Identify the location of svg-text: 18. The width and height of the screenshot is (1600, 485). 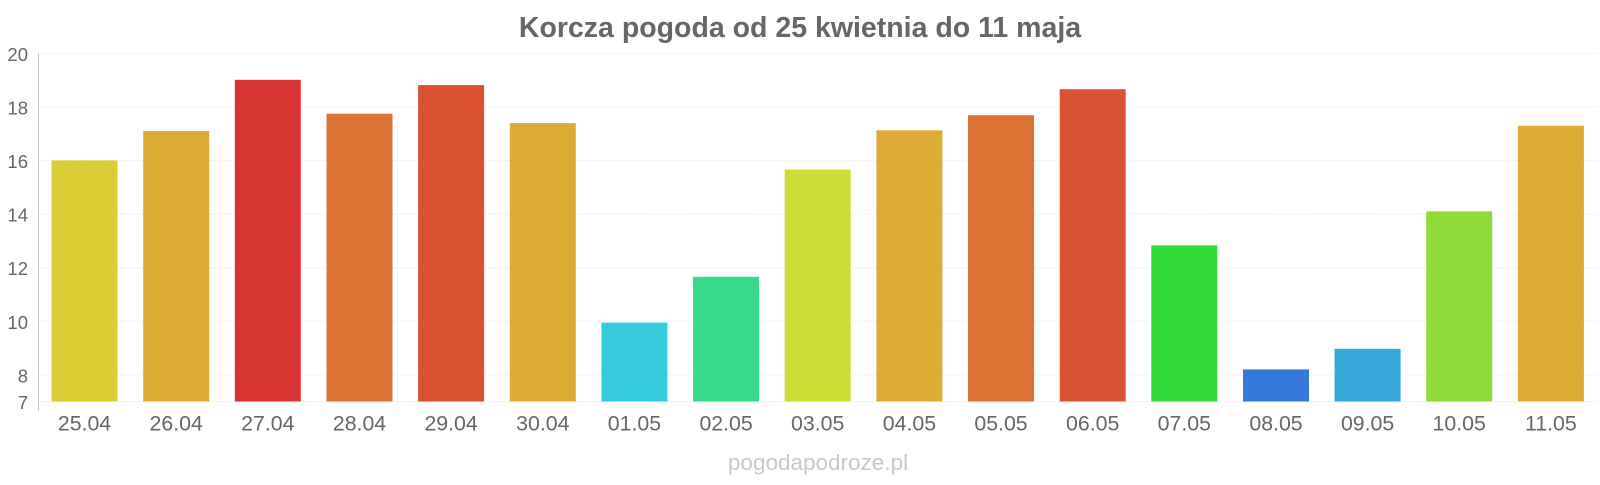
(17, 108).